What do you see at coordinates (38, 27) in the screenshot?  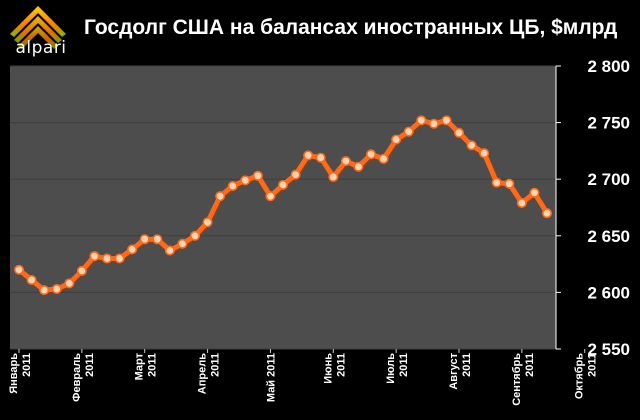 I see `alpari-logo-icon` at bounding box center [38, 27].